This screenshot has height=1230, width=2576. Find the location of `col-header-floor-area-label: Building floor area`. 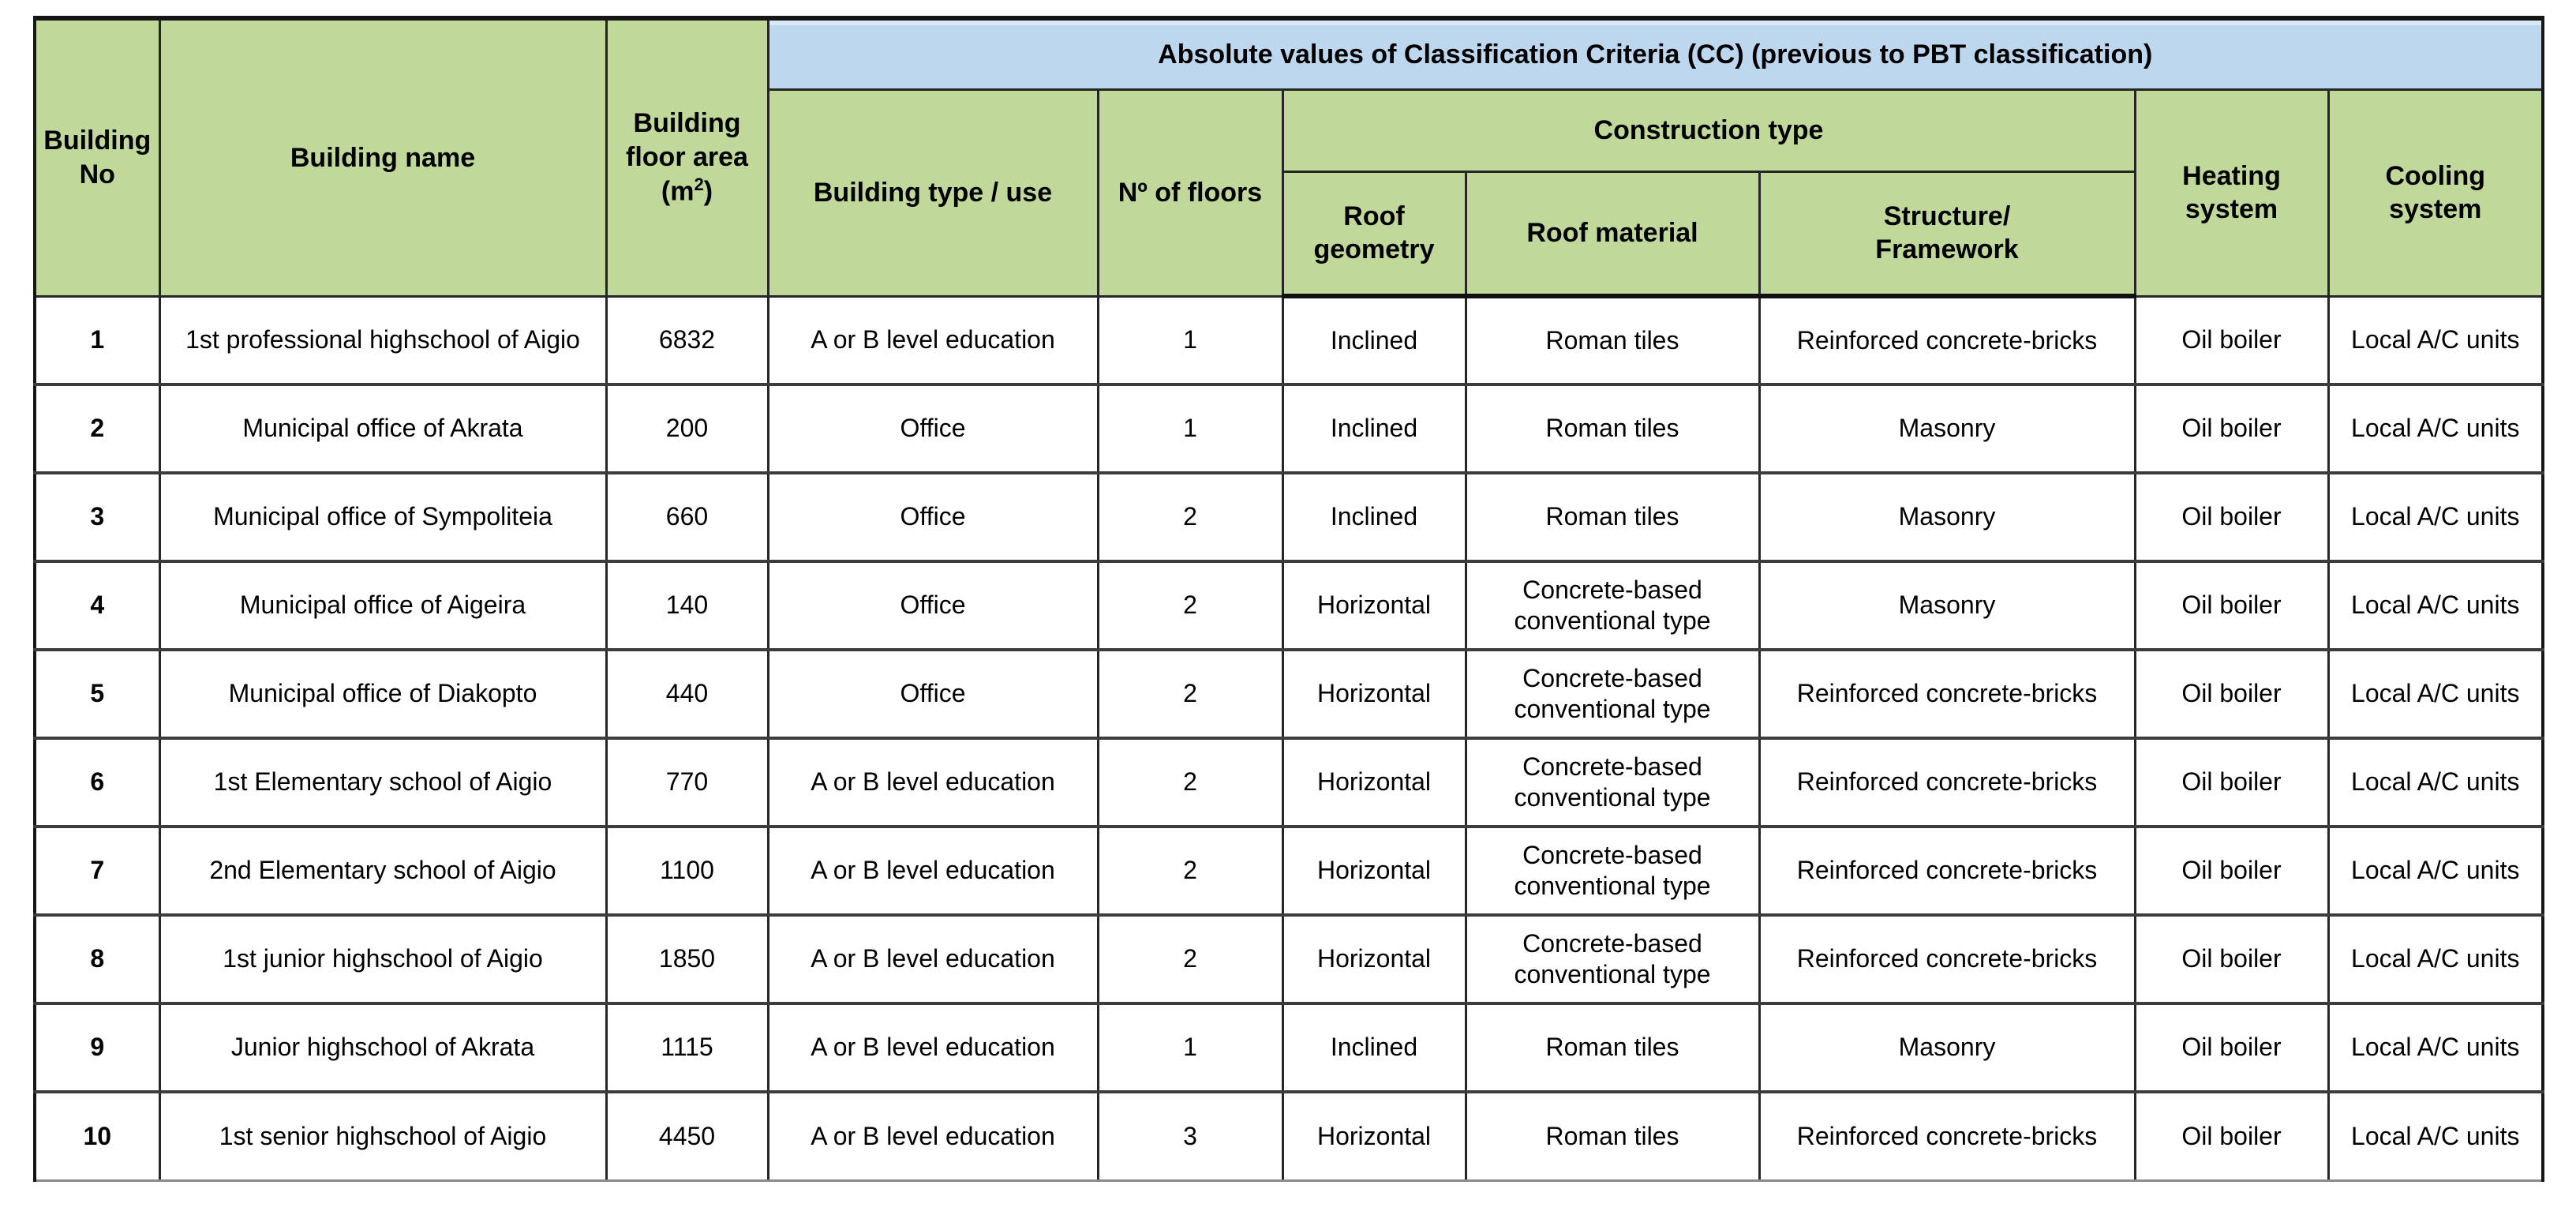

col-header-floor-area-label: Building floor area is located at coordinates (687, 140).